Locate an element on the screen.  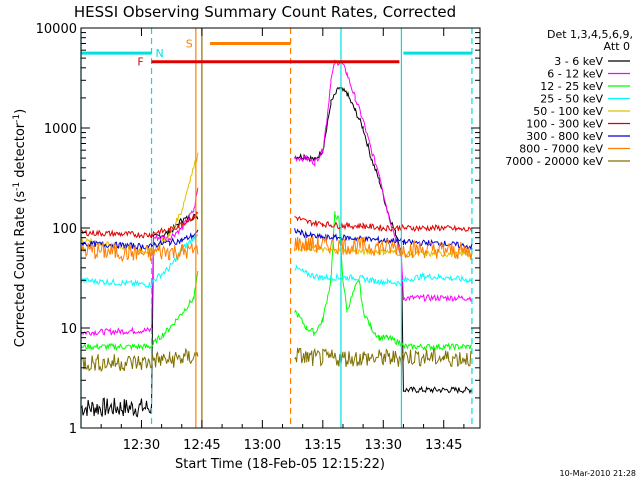
y-axis-label-sup2: -1 is located at coordinates (17, 118).